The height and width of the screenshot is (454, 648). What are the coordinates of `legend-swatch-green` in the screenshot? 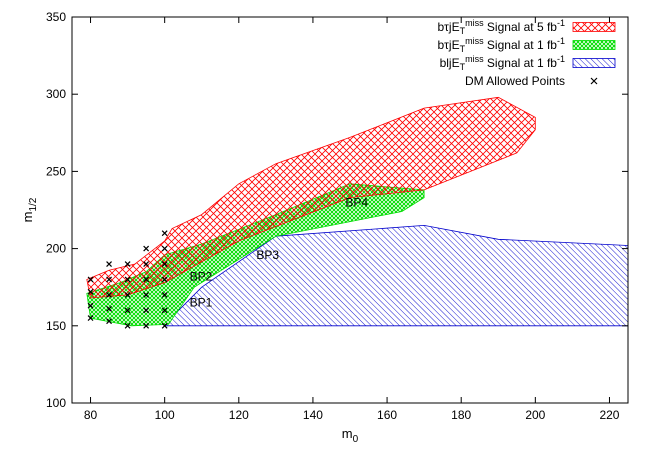 It's located at (594, 45).